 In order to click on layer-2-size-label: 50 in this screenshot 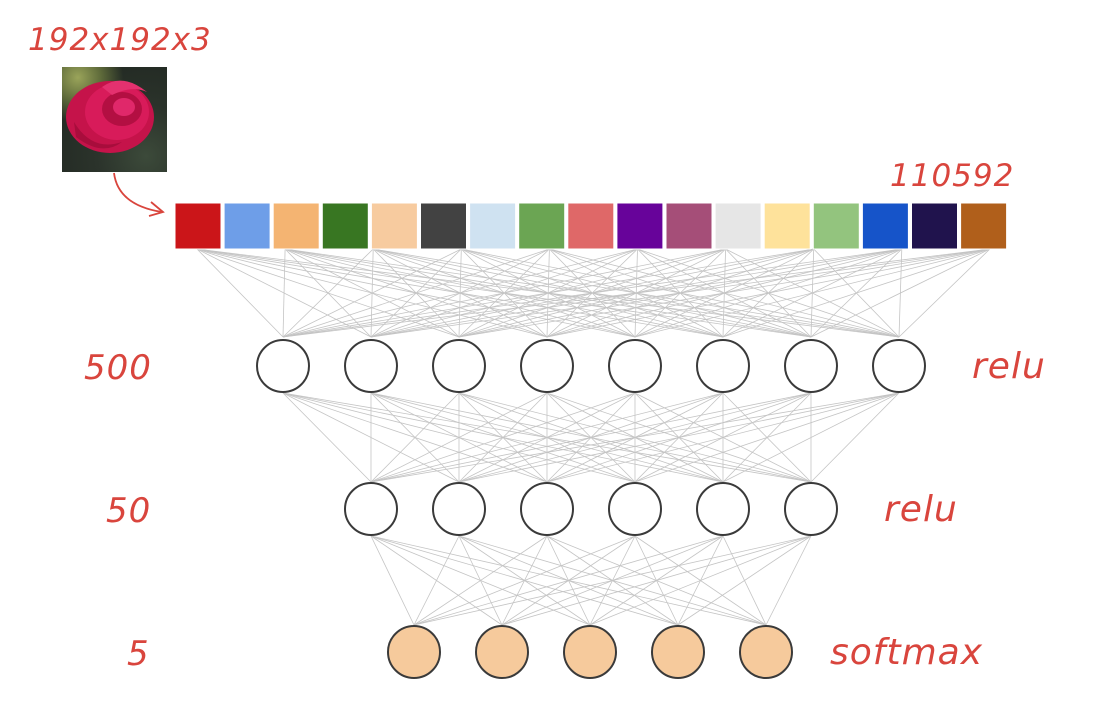, I will do `click(129, 511)`.